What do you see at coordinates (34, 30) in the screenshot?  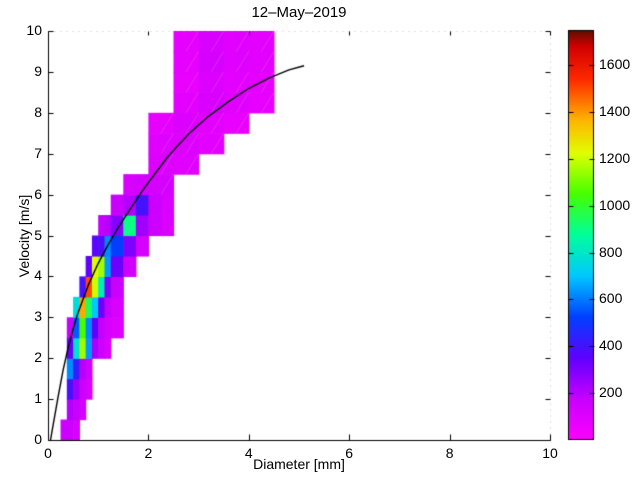 I see `y-tick-10: 10` at bounding box center [34, 30].